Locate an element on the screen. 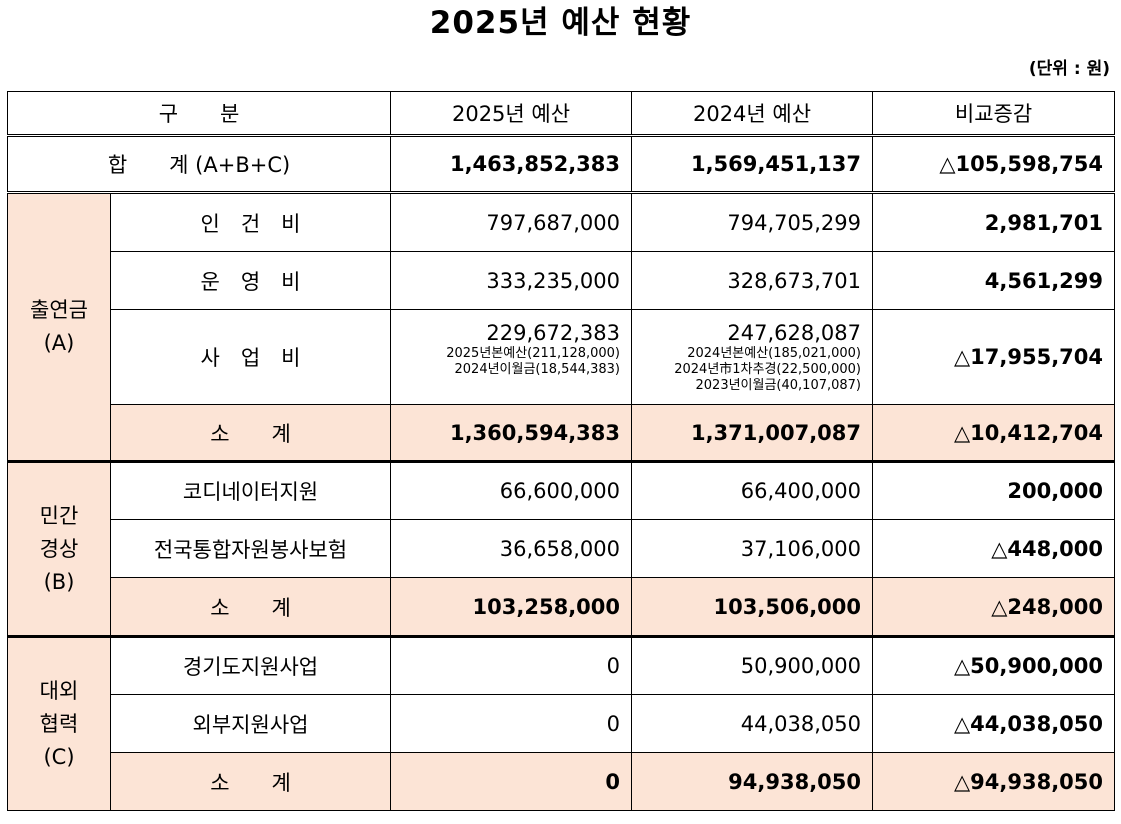  row-label: 경기도지원사업 is located at coordinates (250, 665).